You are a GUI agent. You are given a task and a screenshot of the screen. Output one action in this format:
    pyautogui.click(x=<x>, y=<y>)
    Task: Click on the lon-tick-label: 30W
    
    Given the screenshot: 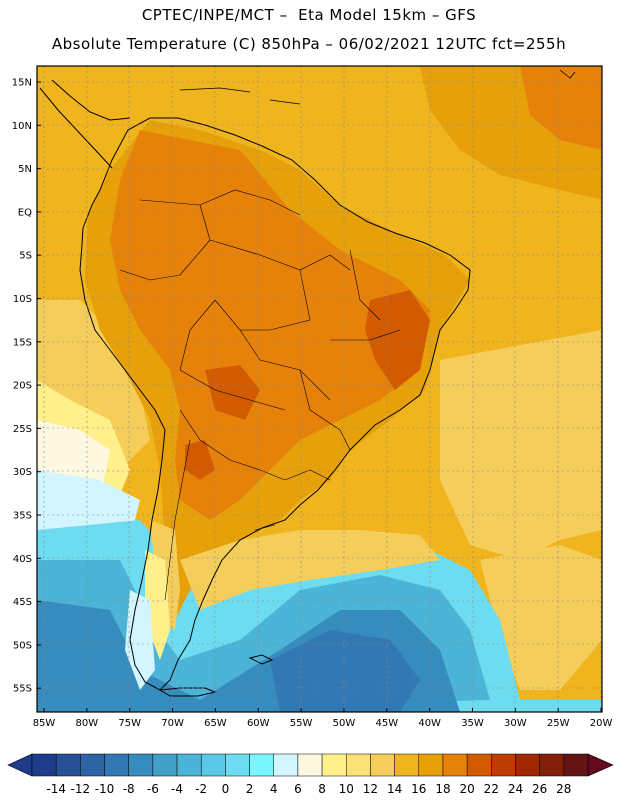 What is the action you would take?
    pyautogui.click(x=515, y=723)
    